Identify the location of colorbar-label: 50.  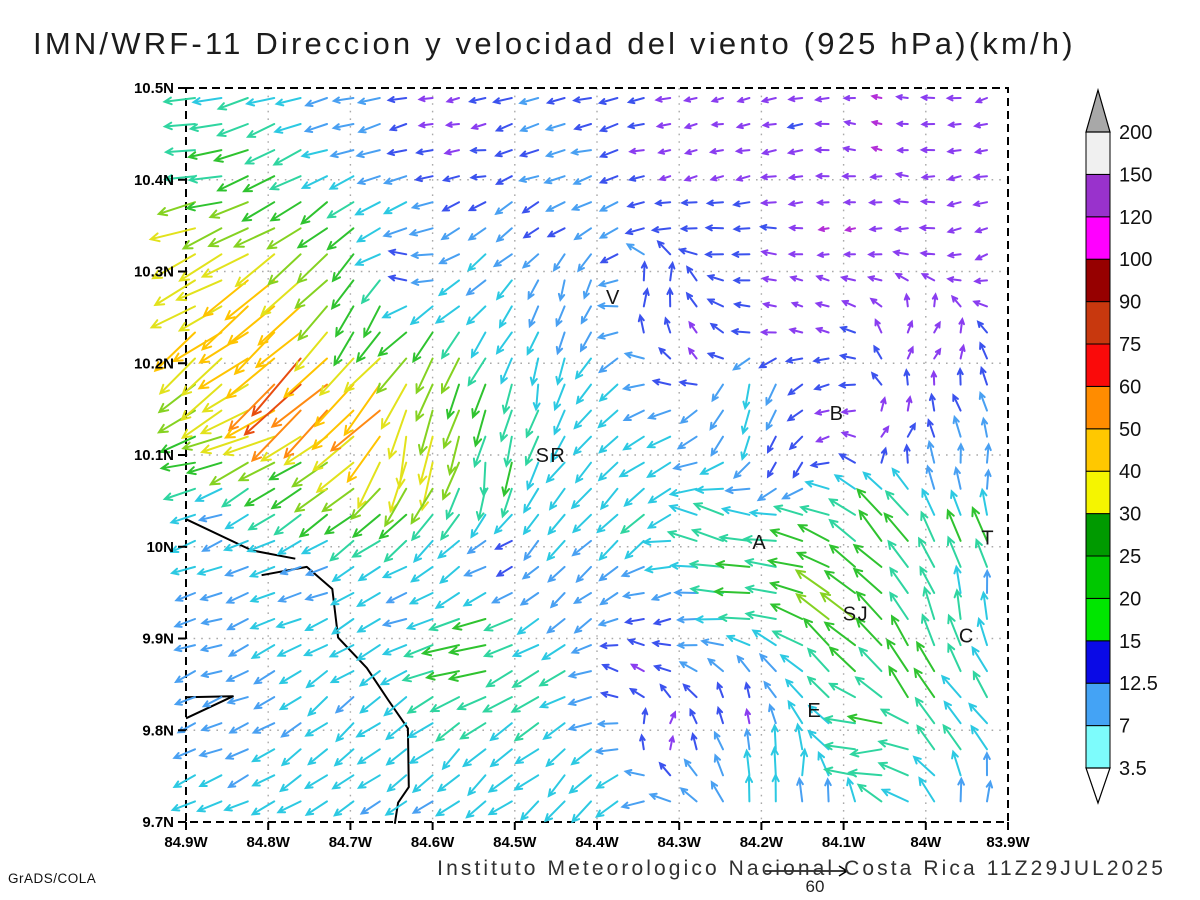
(1130, 430).